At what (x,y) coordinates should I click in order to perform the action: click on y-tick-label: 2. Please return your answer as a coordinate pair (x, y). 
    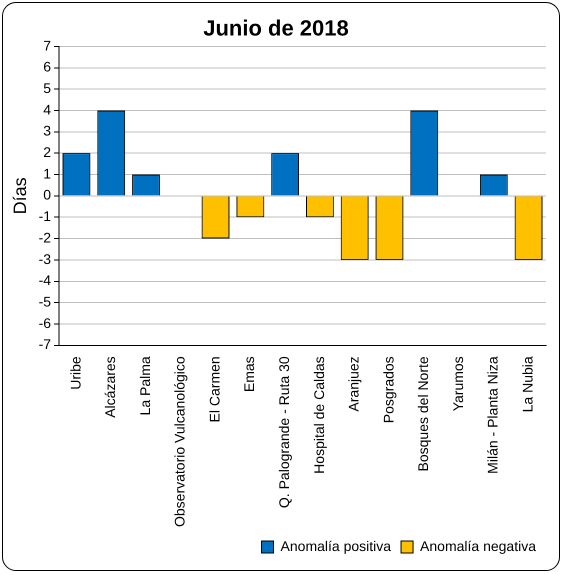
    Looking at the image, I should click on (47, 152).